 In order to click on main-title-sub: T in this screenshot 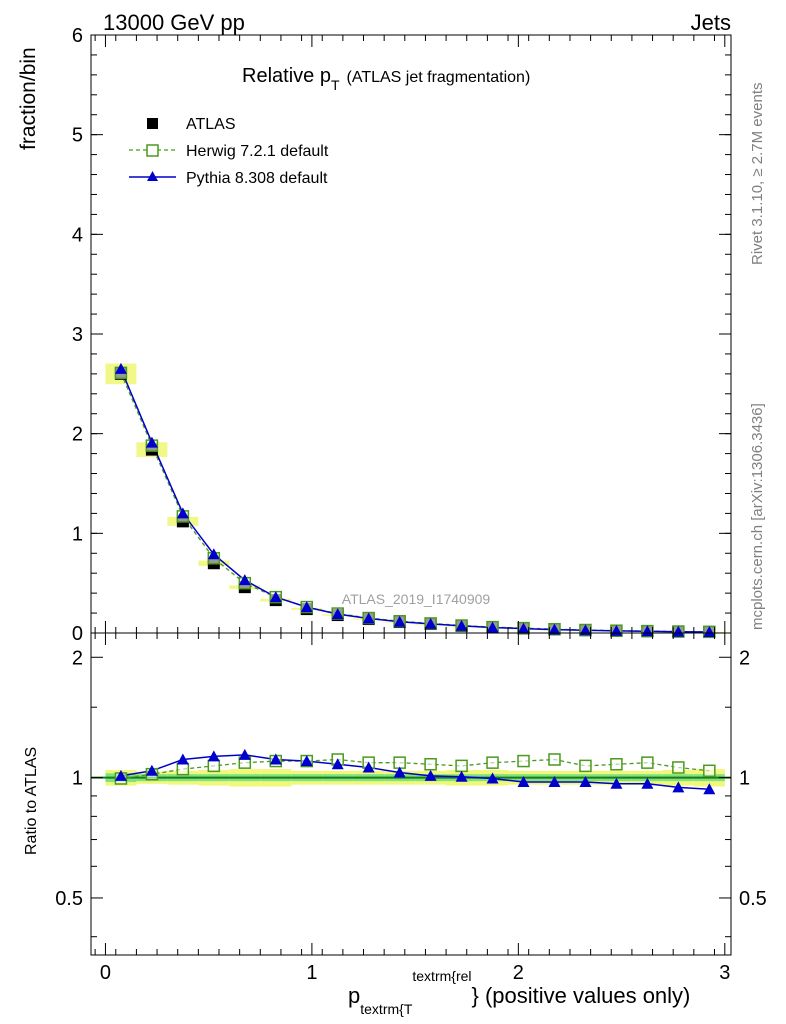, I will do `click(335, 85)`.